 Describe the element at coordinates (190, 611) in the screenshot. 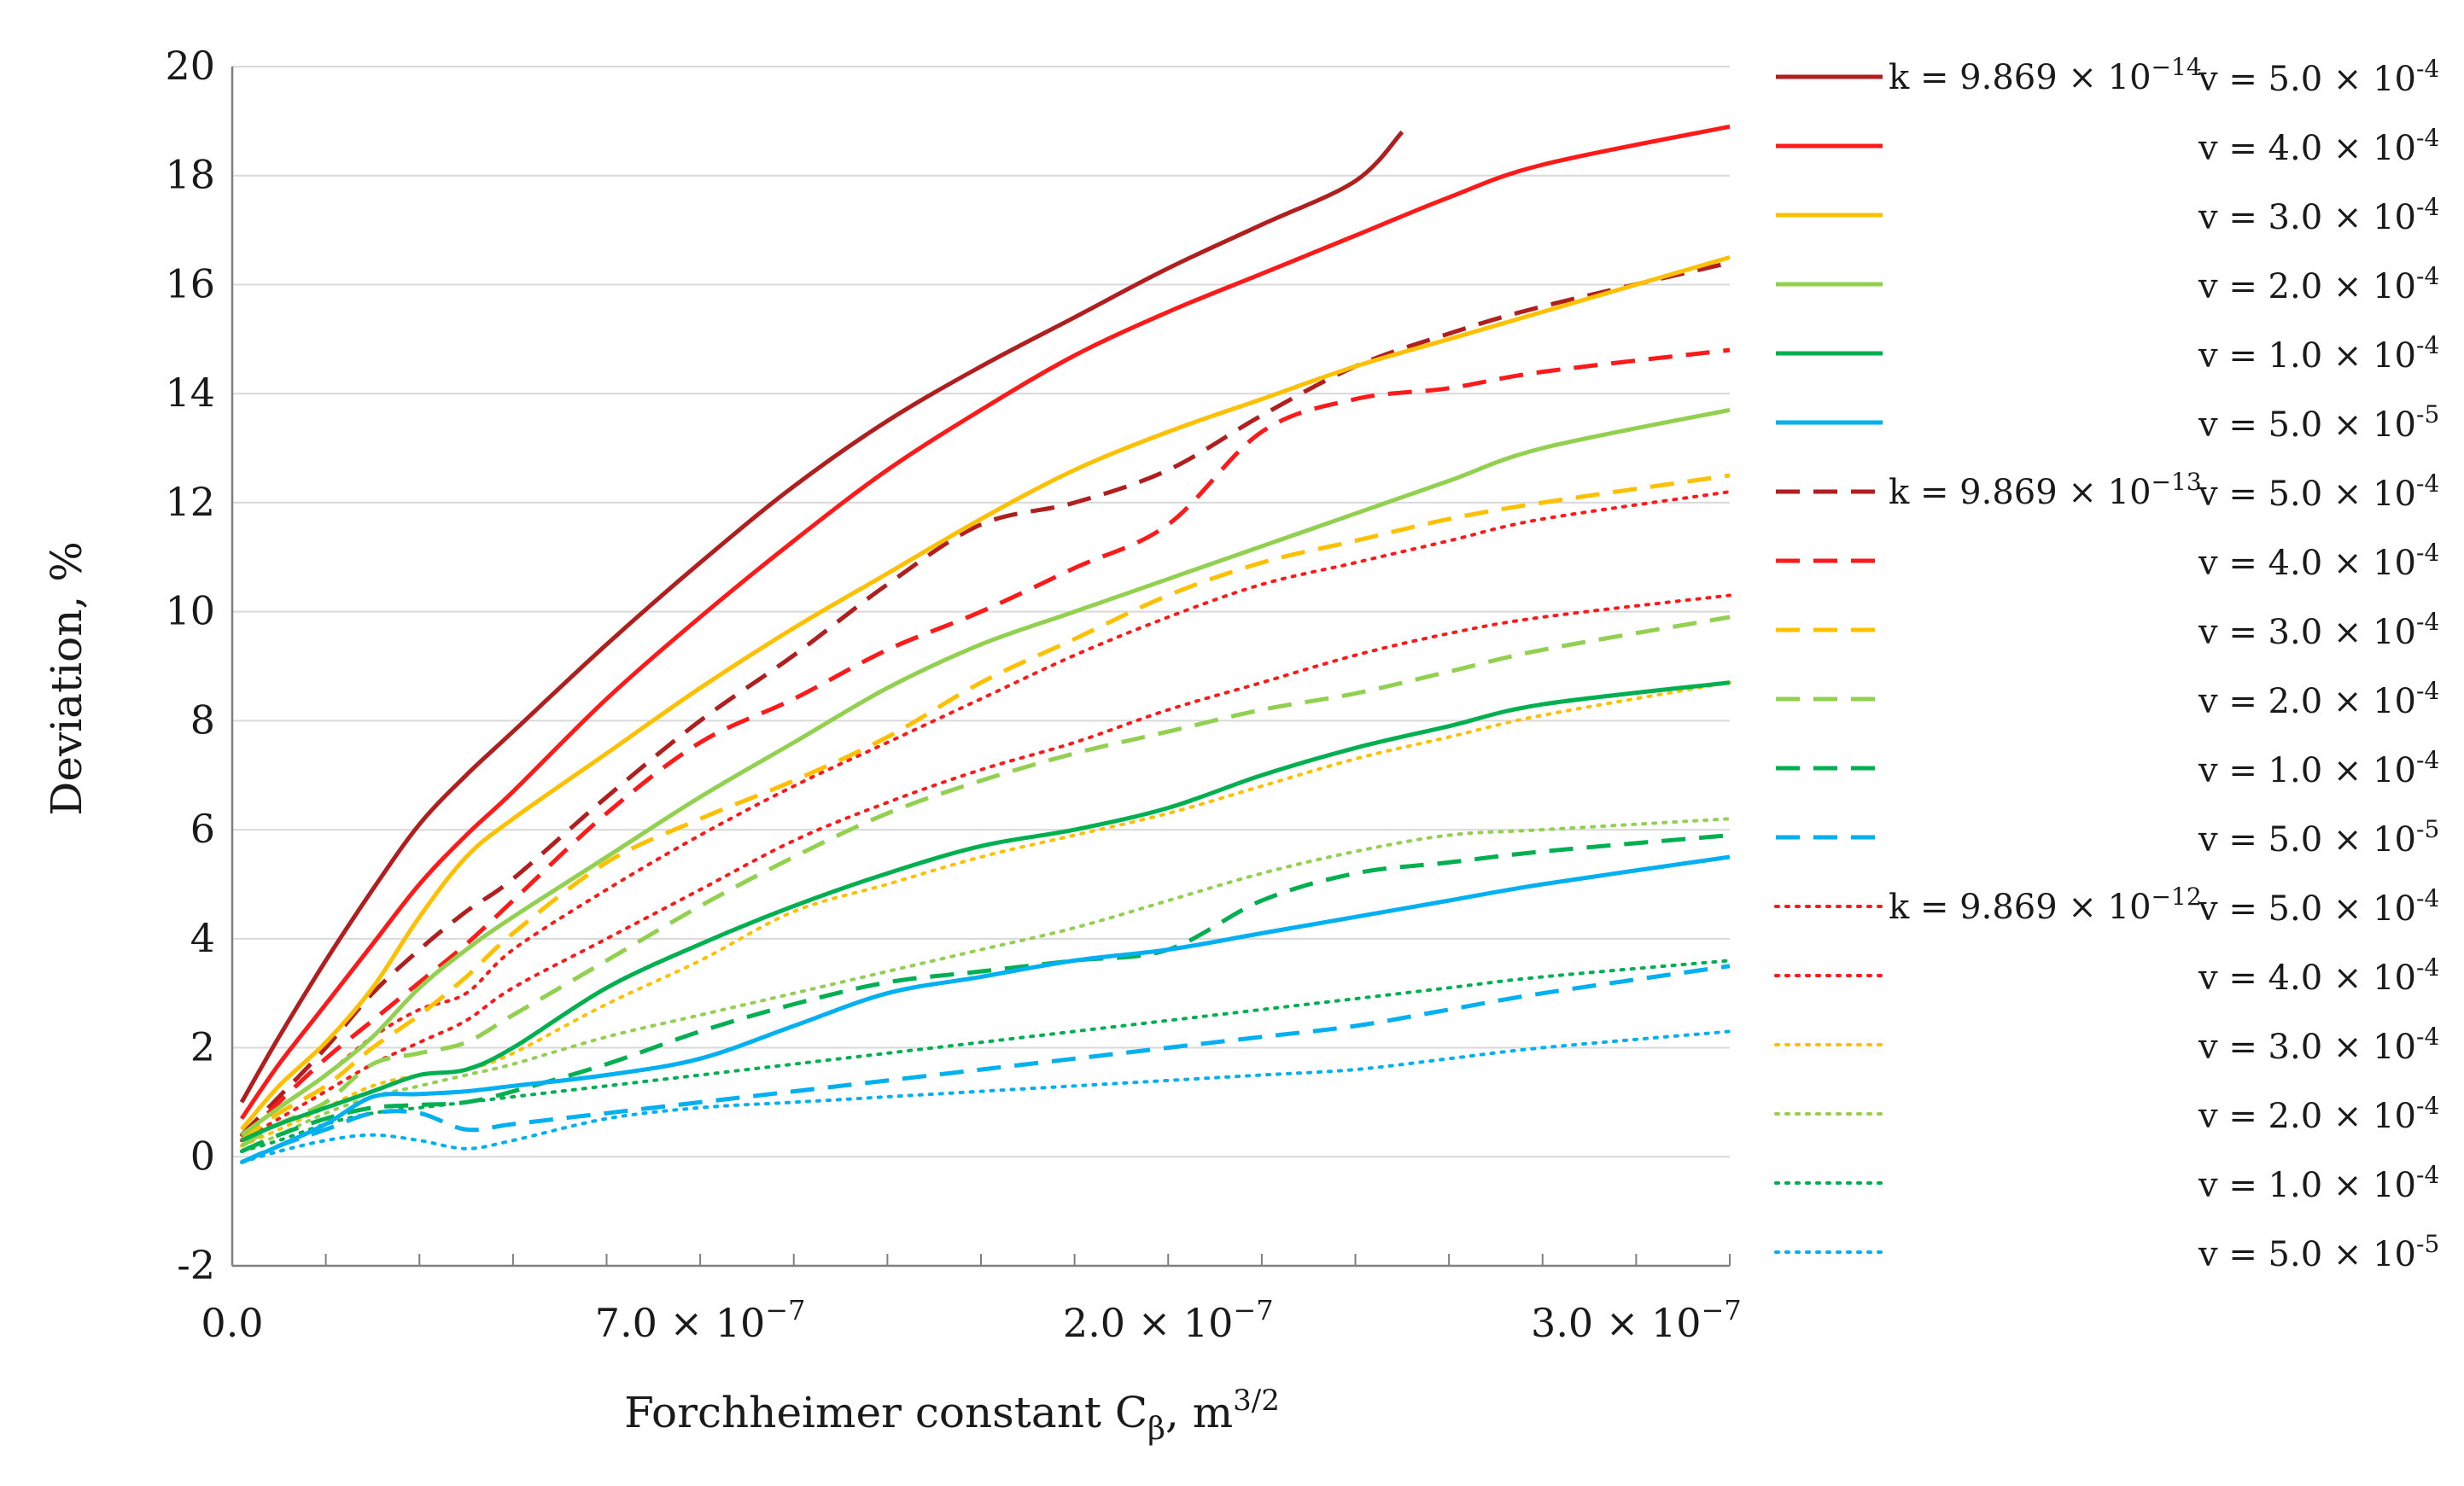

I see `y-tick-label: 10` at that location.